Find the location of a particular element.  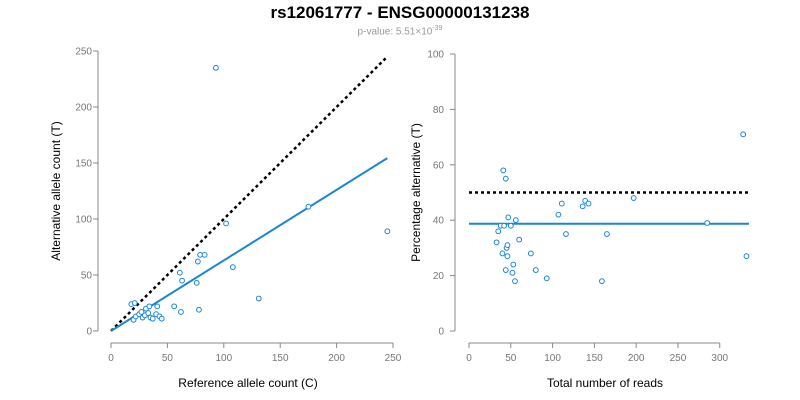

y-tick-label: 60 is located at coordinates (439, 165).